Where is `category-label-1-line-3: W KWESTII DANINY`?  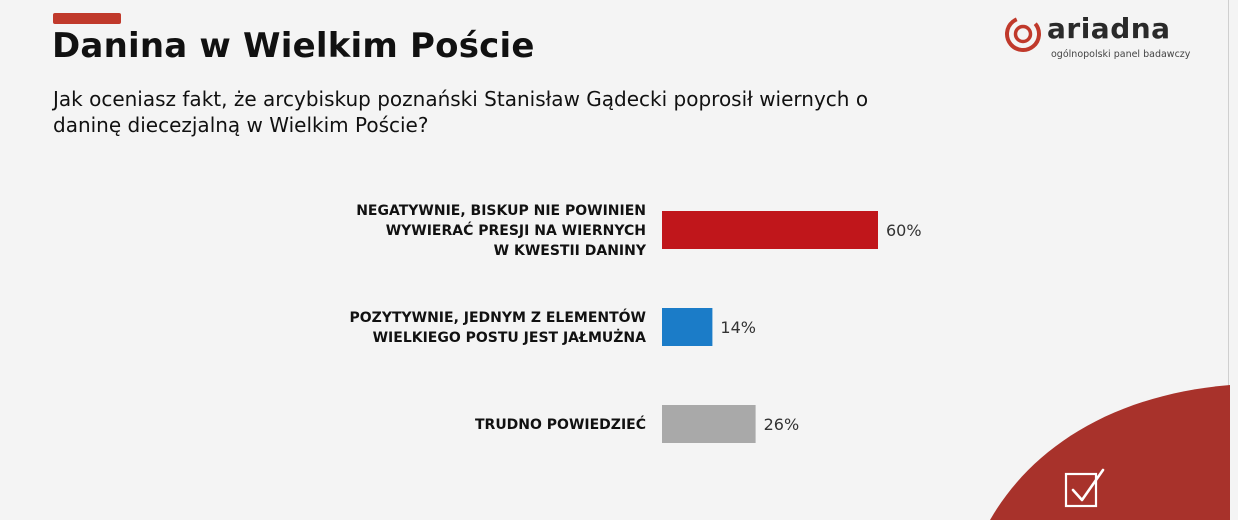 category-label-1-line-3: W KWESTII DANINY is located at coordinates (570, 251).